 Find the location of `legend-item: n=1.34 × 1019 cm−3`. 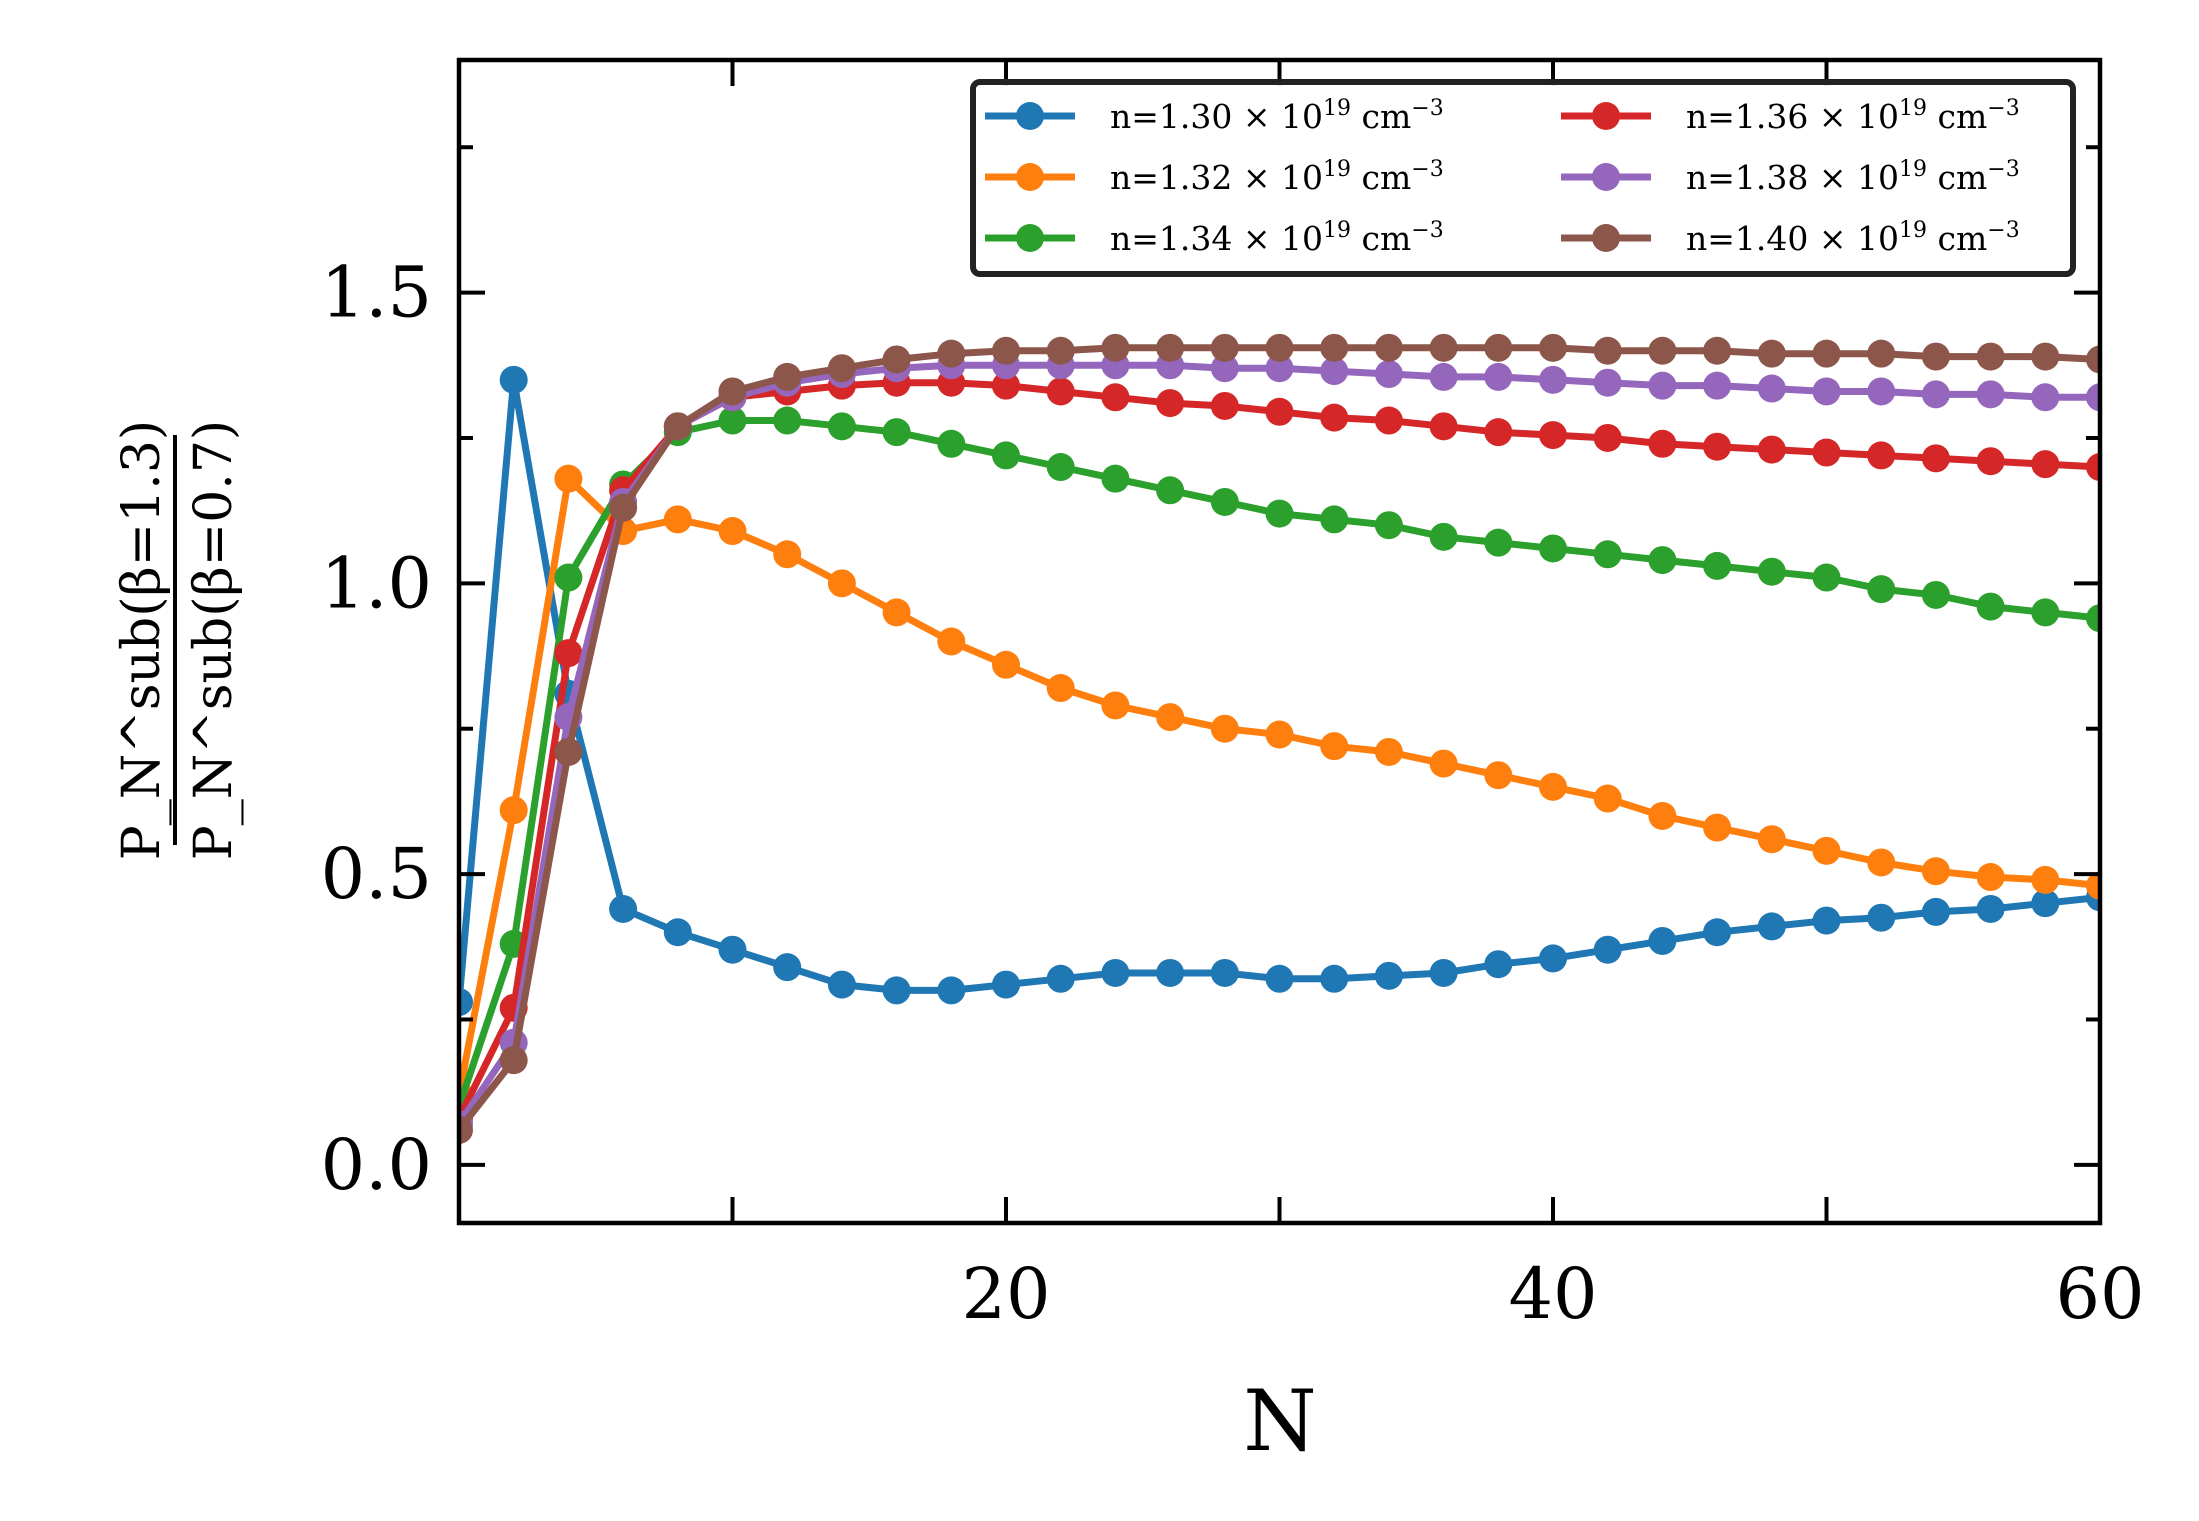

legend-item: n=1.34 × 1019 cm−3 is located at coordinates (1214, 238).